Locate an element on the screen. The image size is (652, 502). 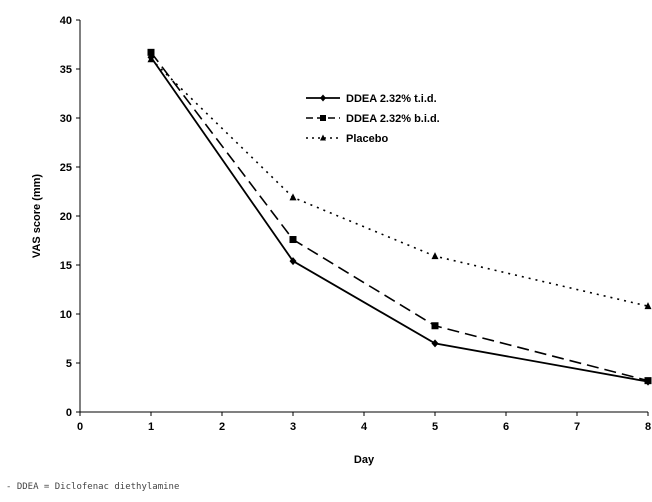
x-tick-label: 7 is located at coordinates (577, 427).